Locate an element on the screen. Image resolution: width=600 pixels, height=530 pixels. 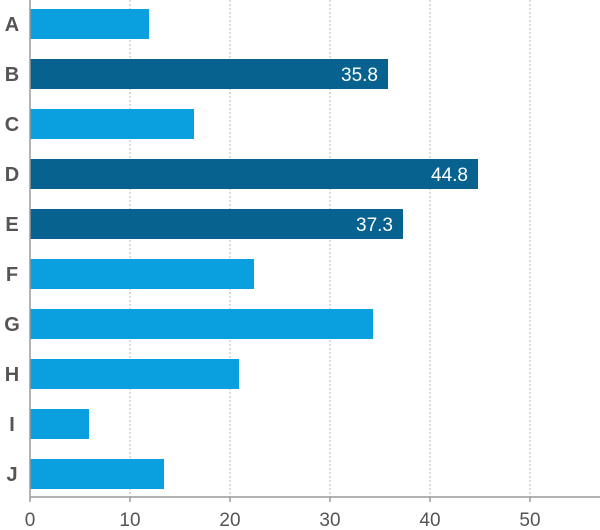
bar-G is located at coordinates (201, 324).